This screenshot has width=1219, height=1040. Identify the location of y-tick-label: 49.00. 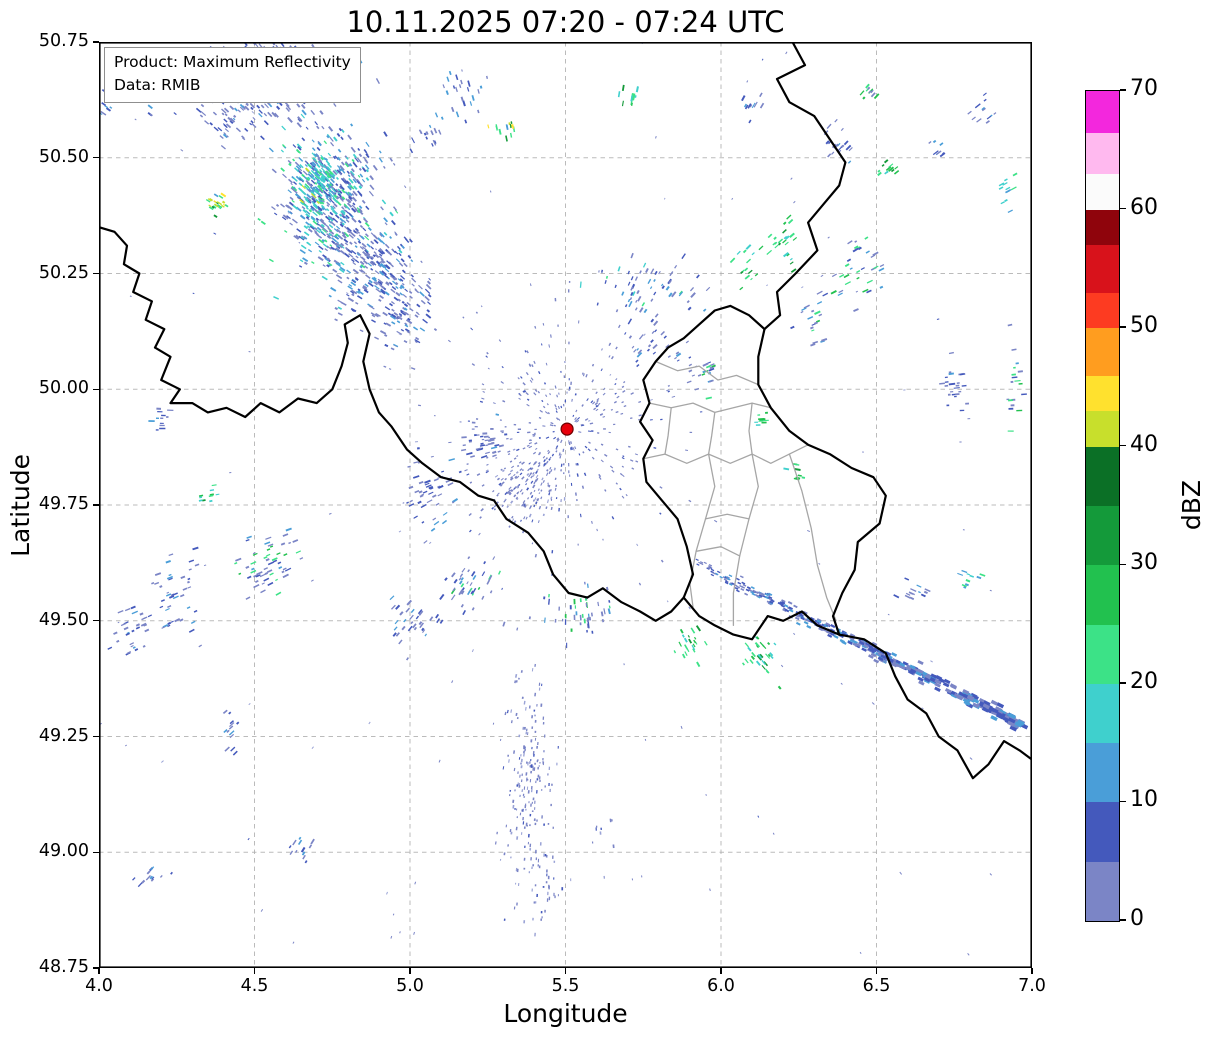
(63, 851).